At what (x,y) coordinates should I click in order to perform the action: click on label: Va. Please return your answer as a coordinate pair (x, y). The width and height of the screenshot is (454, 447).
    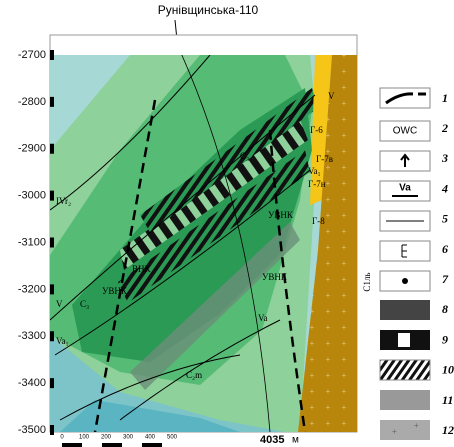
    Looking at the image, I should click on (263, 318).